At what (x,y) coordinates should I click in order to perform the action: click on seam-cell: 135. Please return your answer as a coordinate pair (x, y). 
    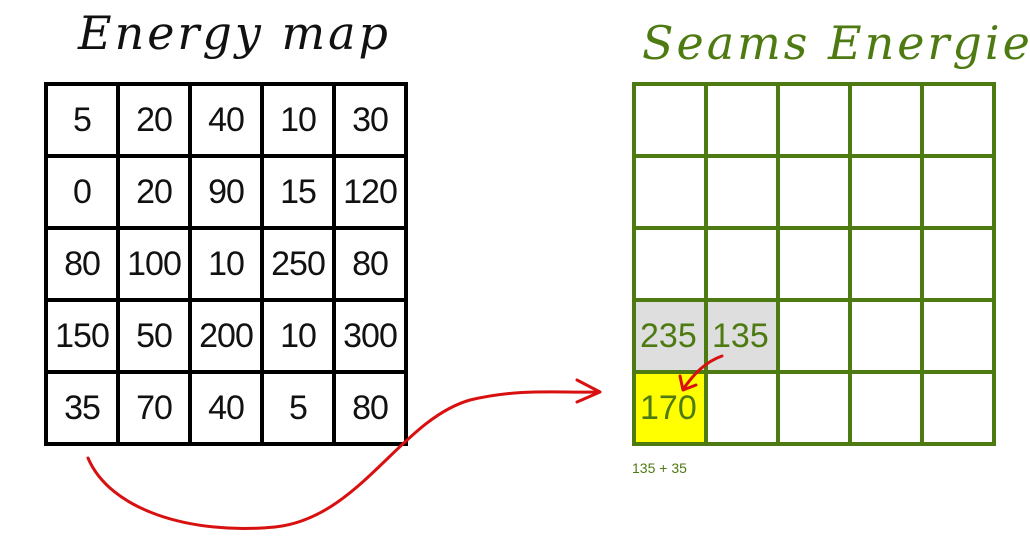
    Looking at the image, I should click on (742, 336).